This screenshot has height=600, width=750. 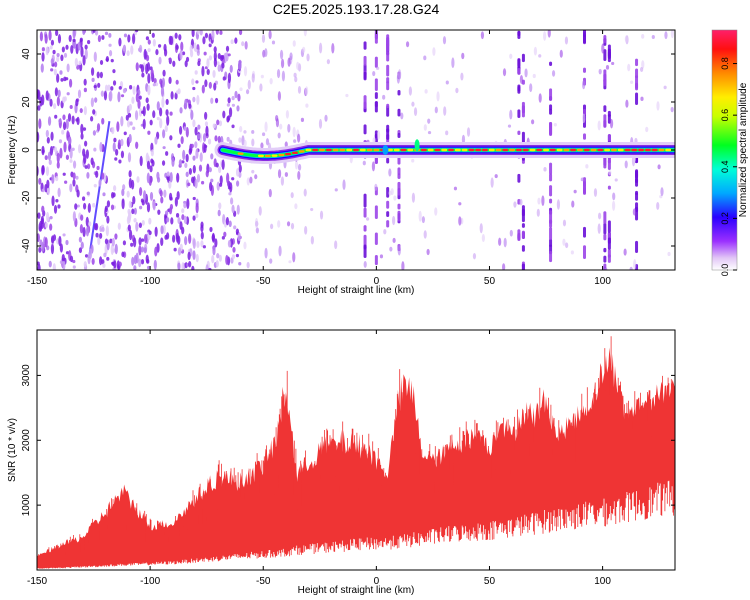 I want to click on spectrogram-y-tick-label: 20, so click(x=26, y=102).